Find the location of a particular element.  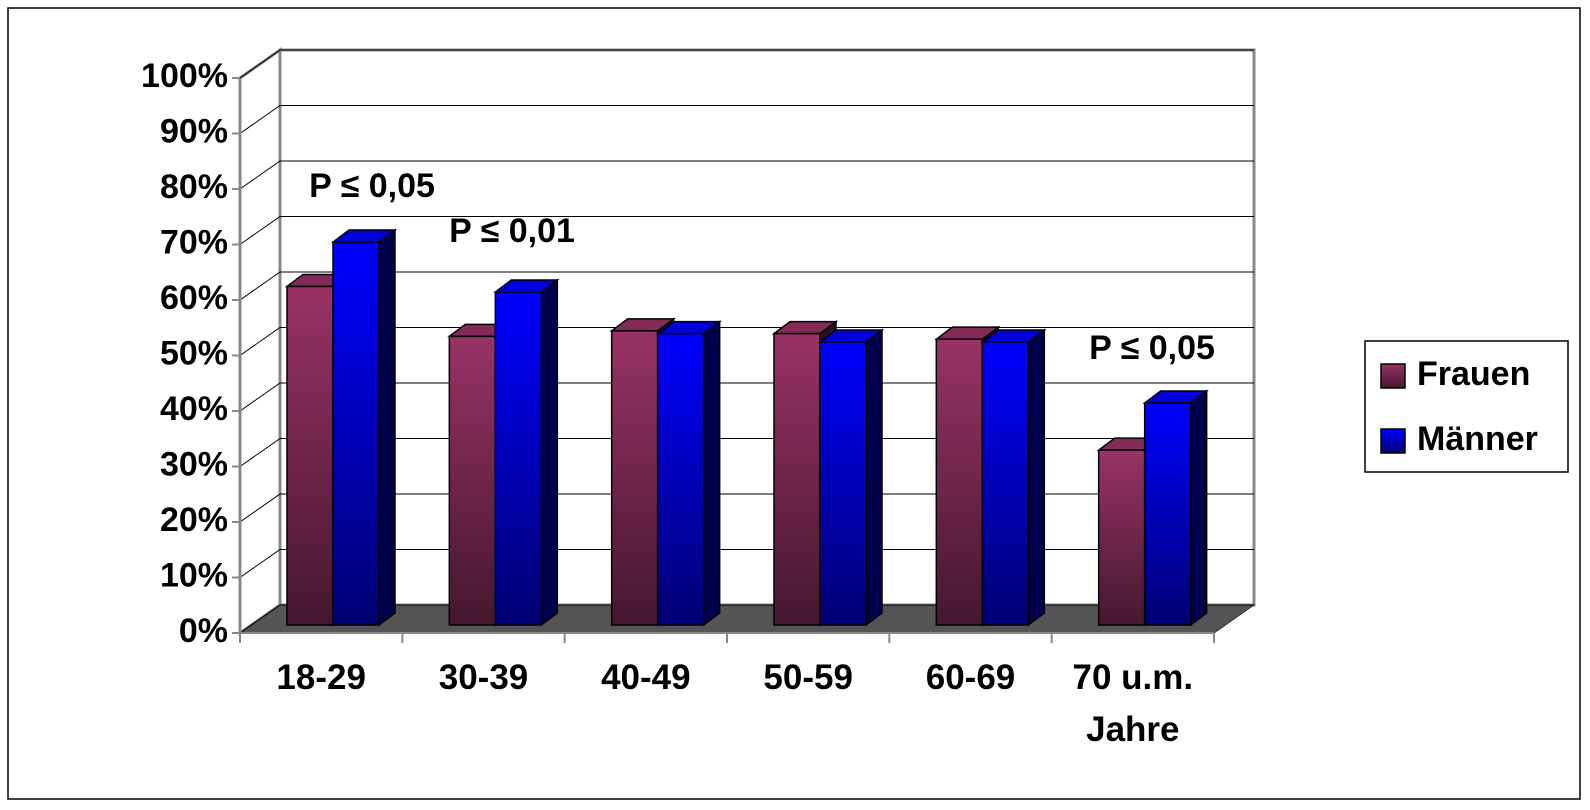

y-tick-label: 60% is located at coordinates (194, 298).